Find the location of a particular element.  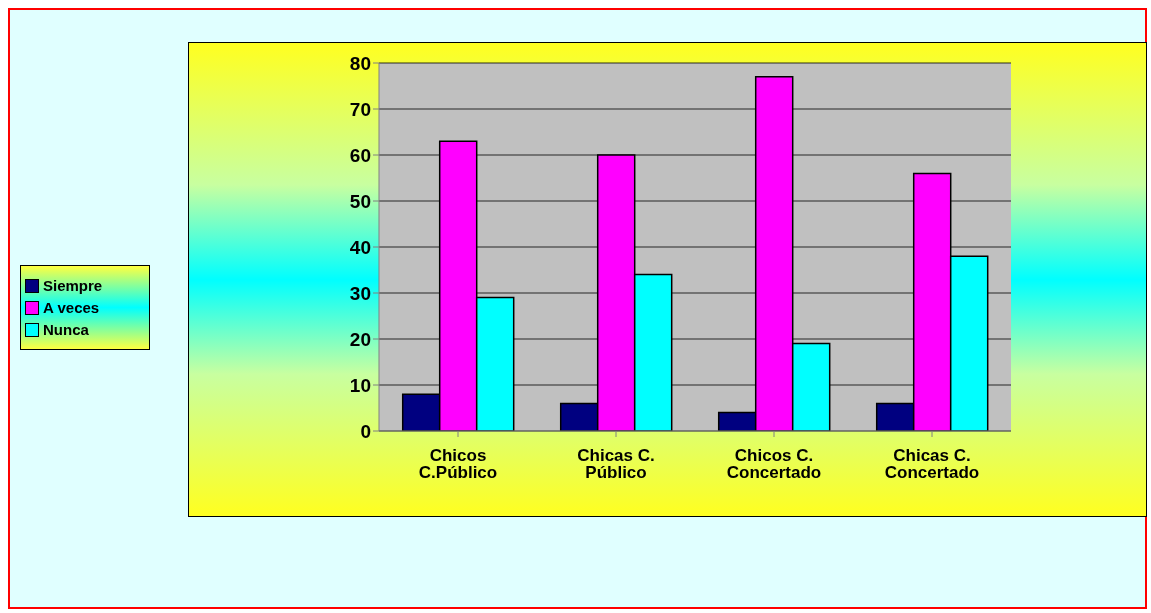

y-tick-label: 20 is located at coordinates (360, 339).